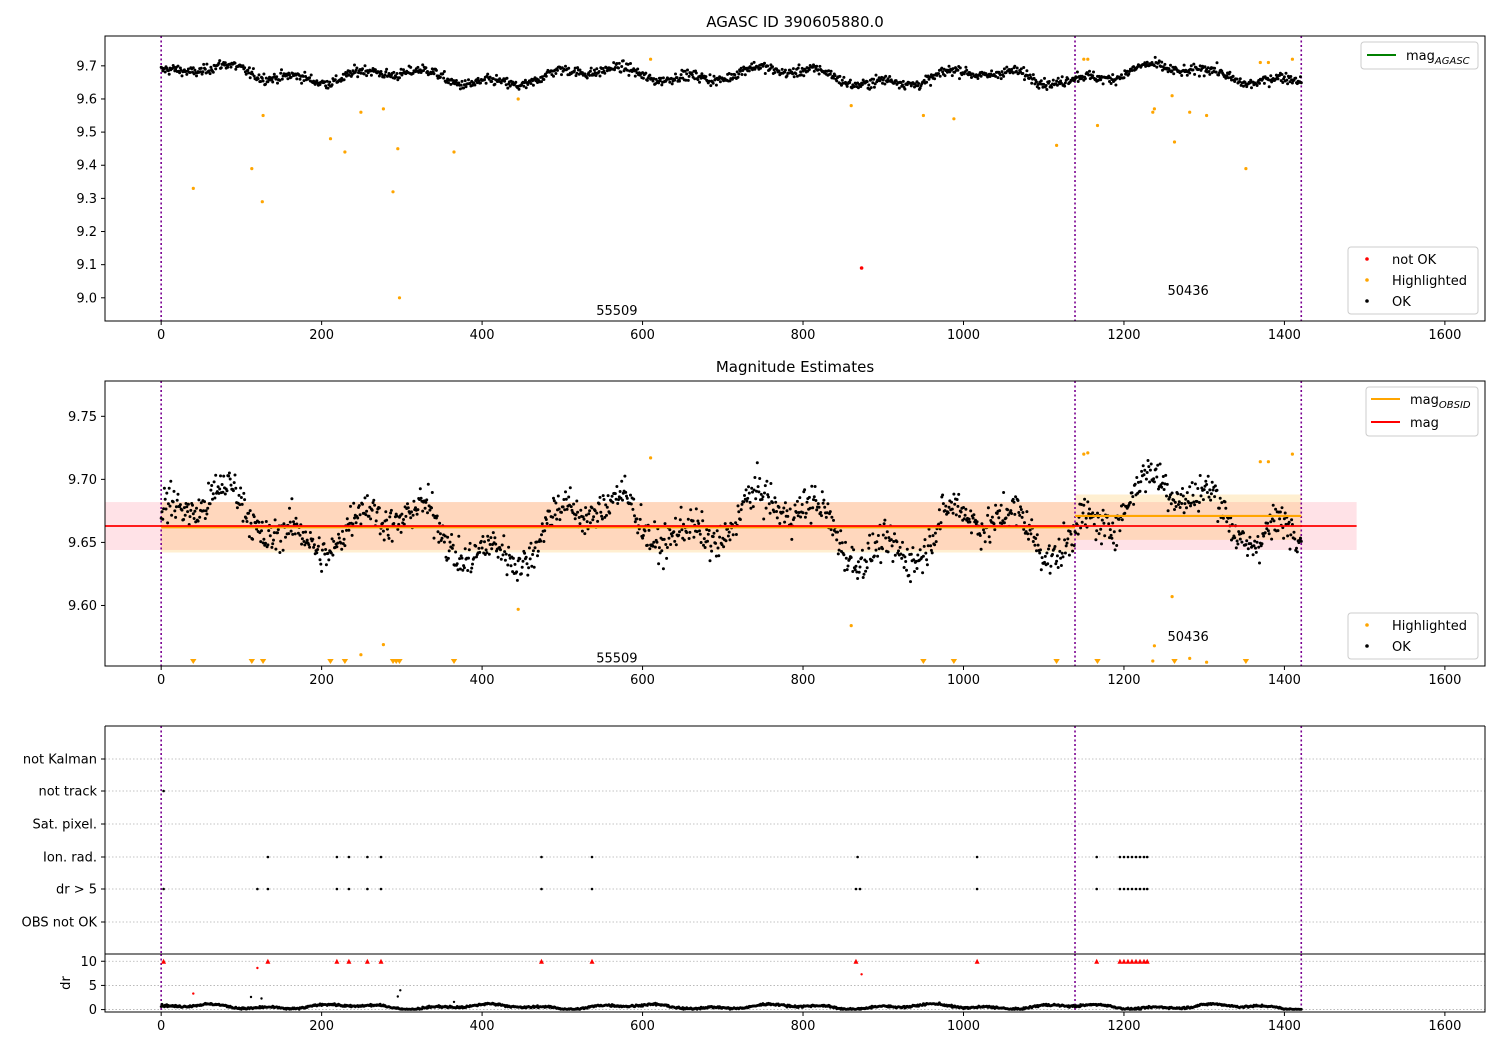 Image resolution: width=1500 pixels, height=1050 pixels. Describe the element at coordinates (67, 792) in the screenshot. I see `flag-label: not track` at that location.